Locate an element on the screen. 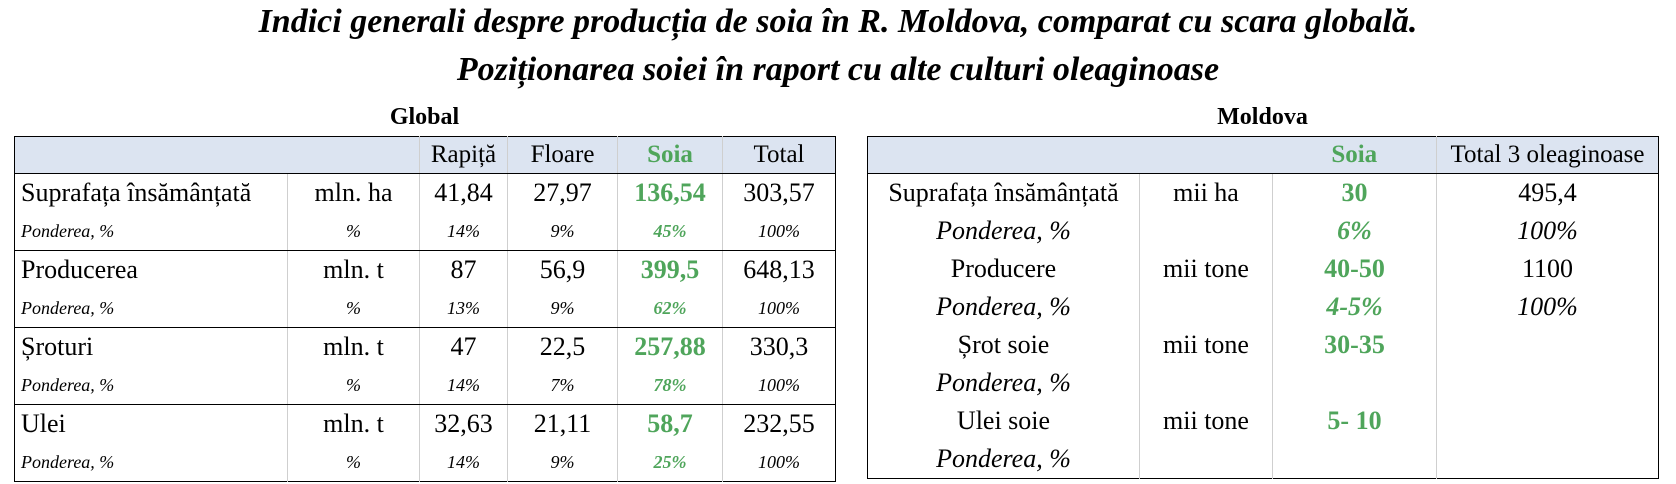  unit-cell: mln. ha is located at coordinates (353, 192).